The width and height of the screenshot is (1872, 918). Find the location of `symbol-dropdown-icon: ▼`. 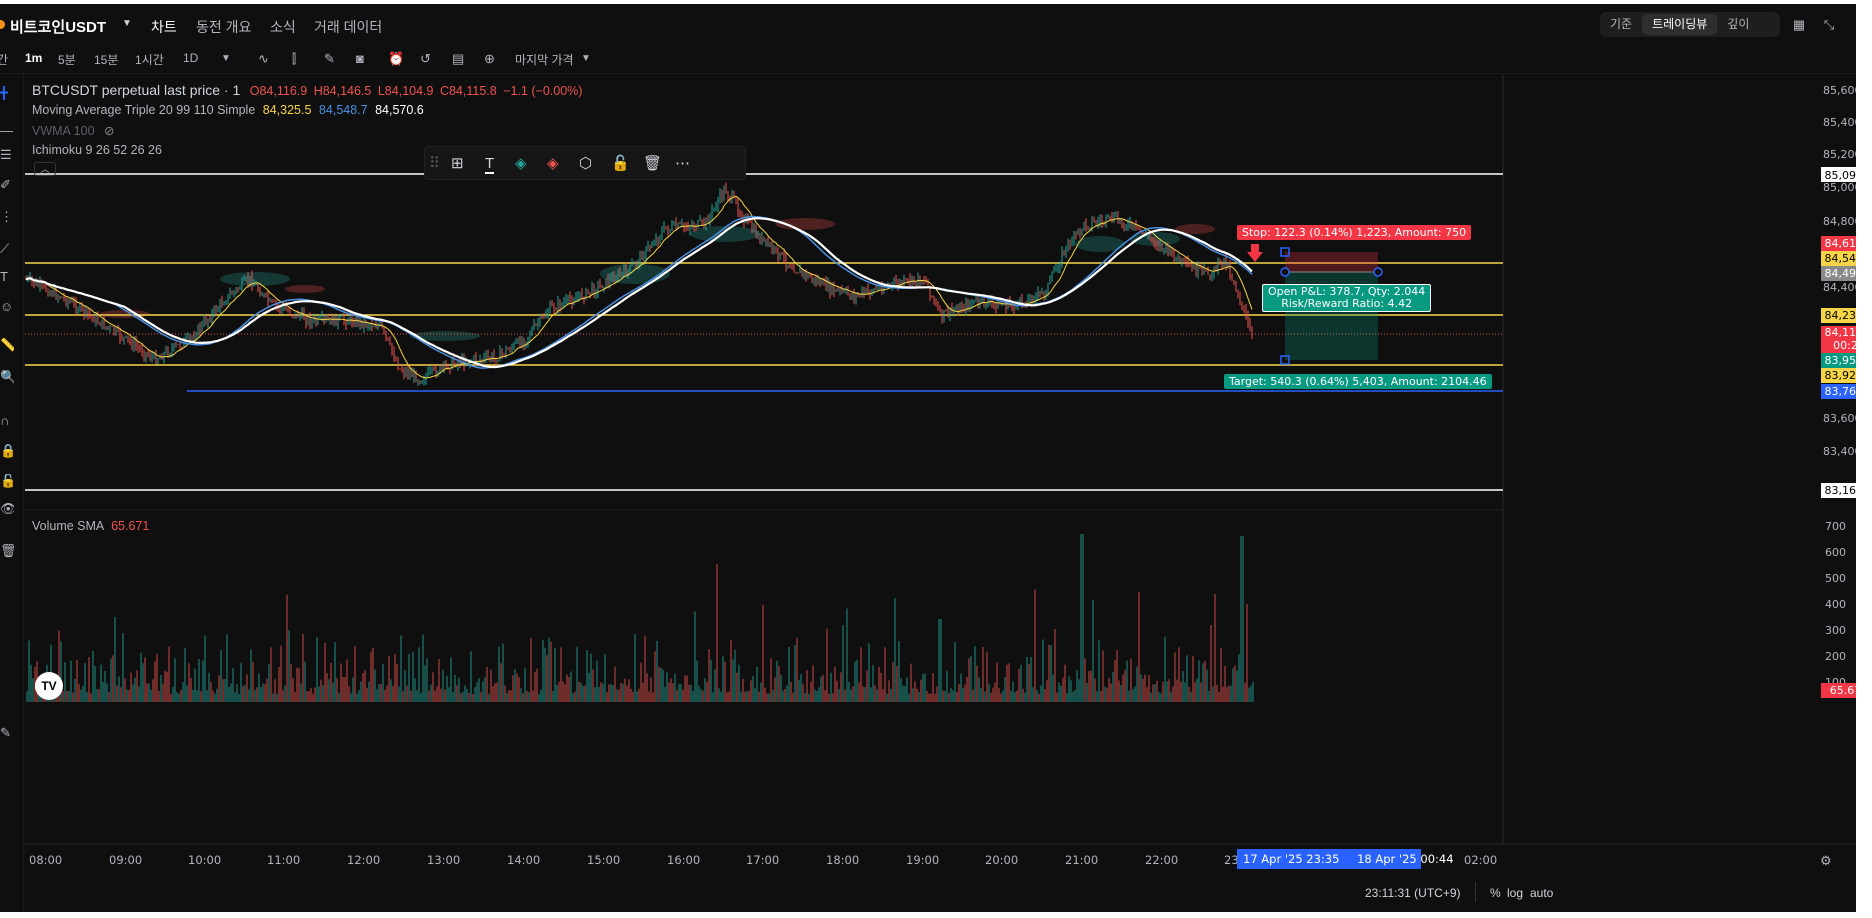

symbol-dropdown-icon: ▼ is located at coordinates (127, 23).